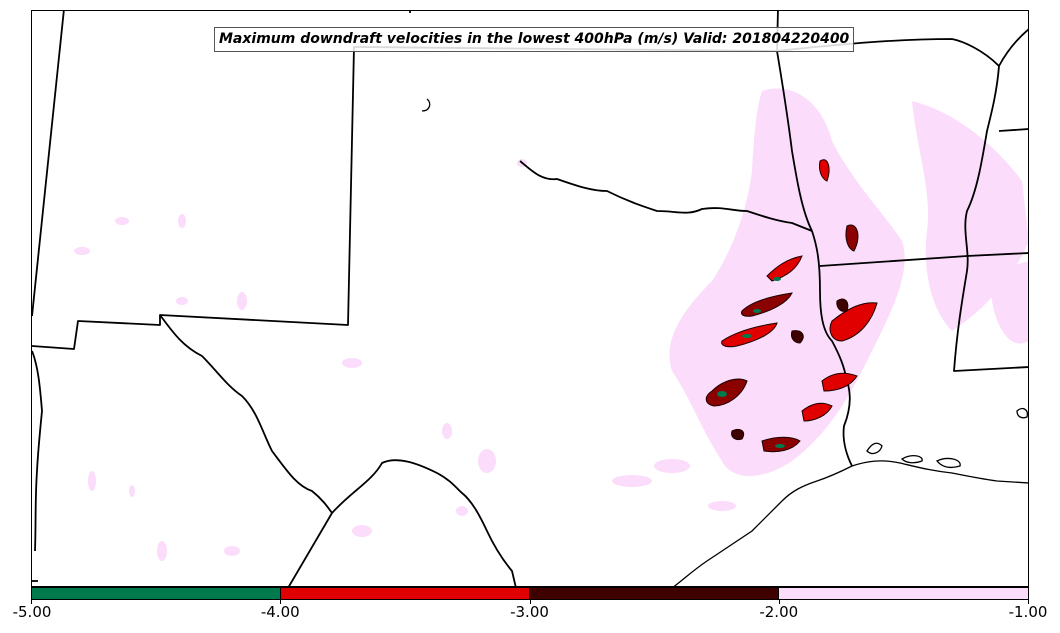 The height and width of the screenshot is (633, 1060). What do you see at coordinates (779, 612) in the screenshot?
I see `colorbar-tick-label: -2.00` at bounding box center [779, 612].